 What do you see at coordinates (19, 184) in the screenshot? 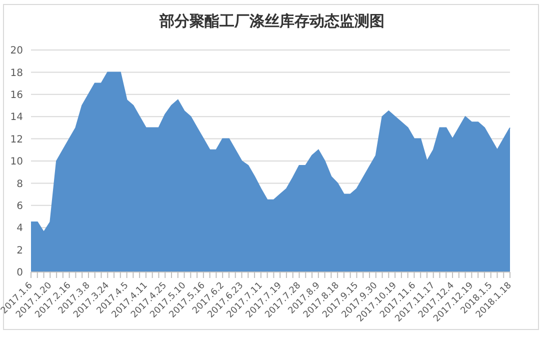
I see `y-tick-label: 8` at bounding box center [19, 184].